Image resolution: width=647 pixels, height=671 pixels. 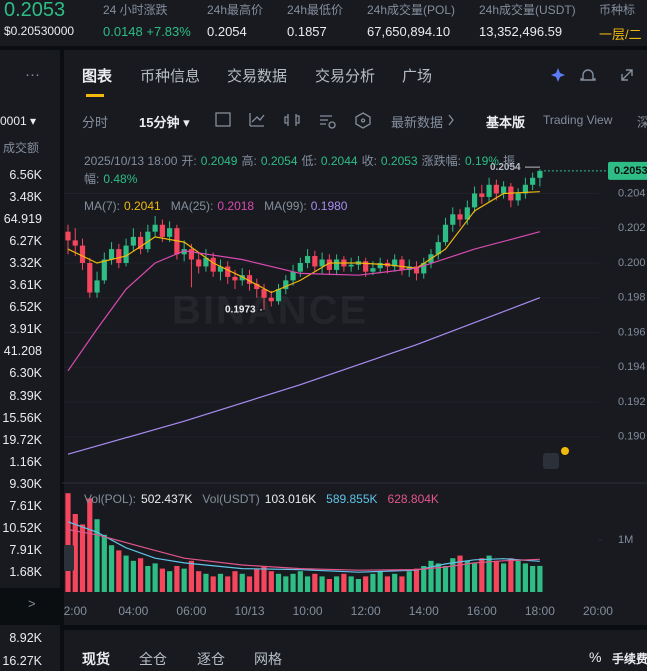 What do you see at coordinates (211, 659) in the screenshot?
I see `order-tab: 逐仓` at bounding box center [211, 659].